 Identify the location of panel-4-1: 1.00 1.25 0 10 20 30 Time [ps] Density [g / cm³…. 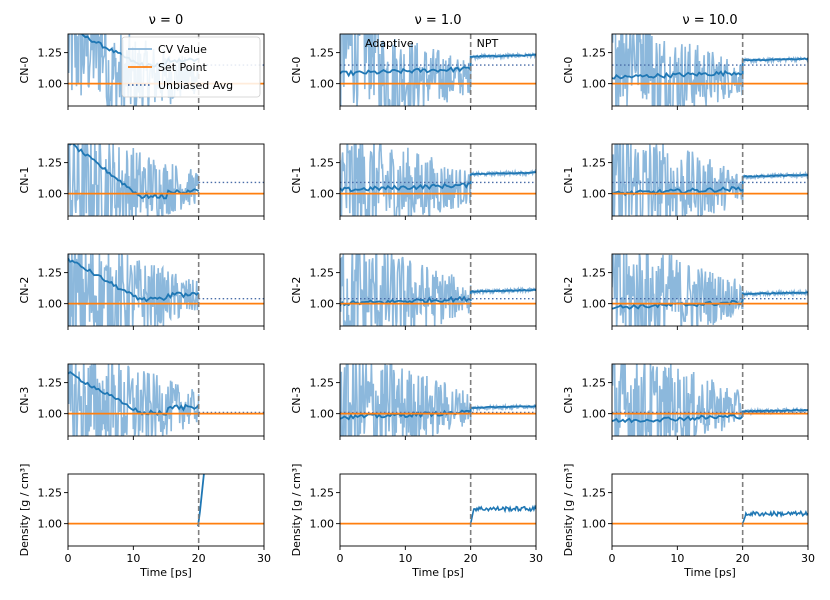
(416, 521).